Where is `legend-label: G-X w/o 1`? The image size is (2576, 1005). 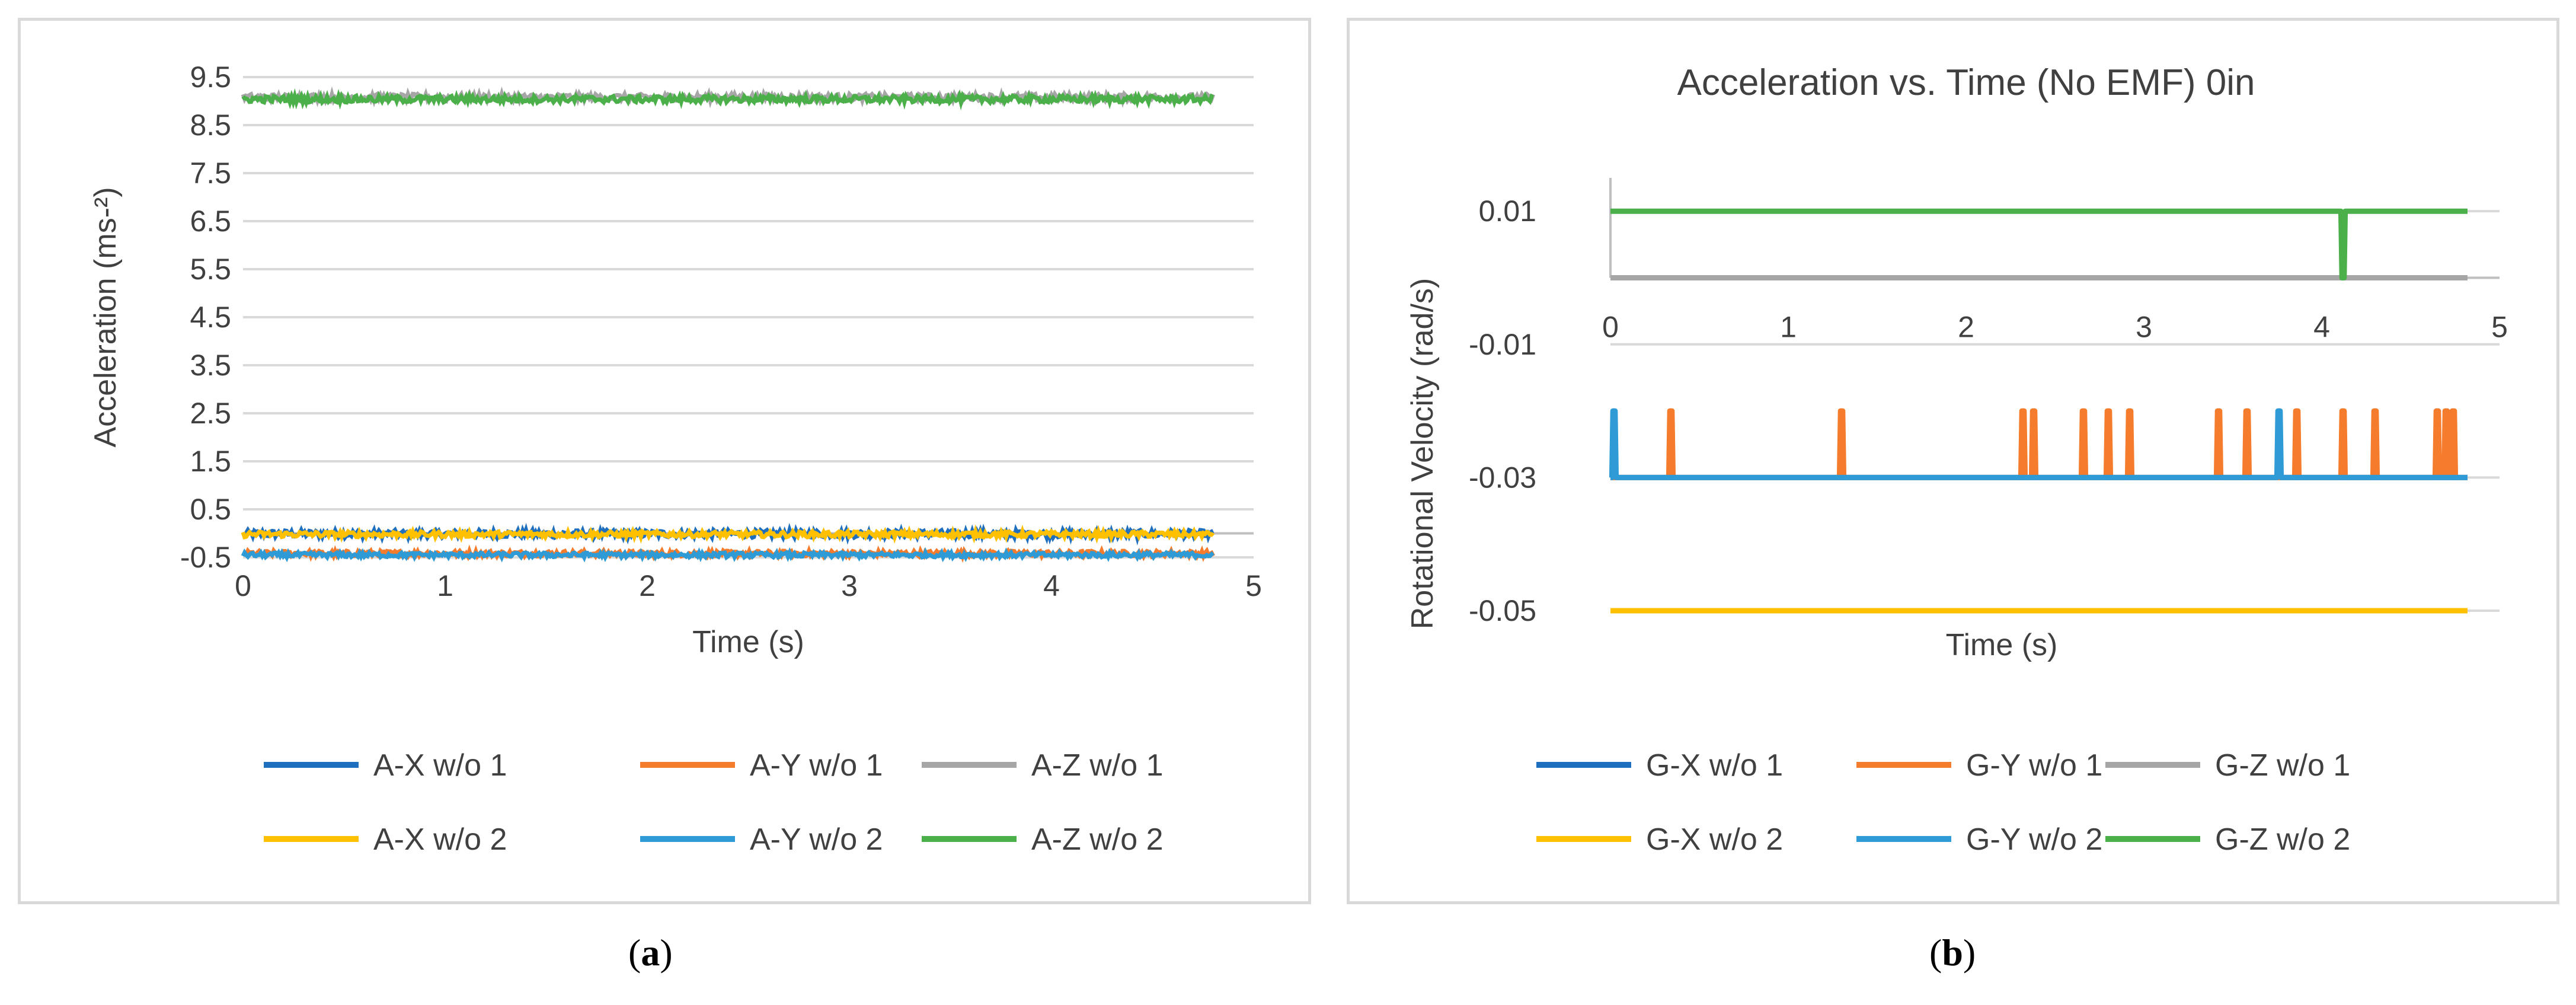
legend-label: G-X w/o 1 is located at coordinates (1714, 766).